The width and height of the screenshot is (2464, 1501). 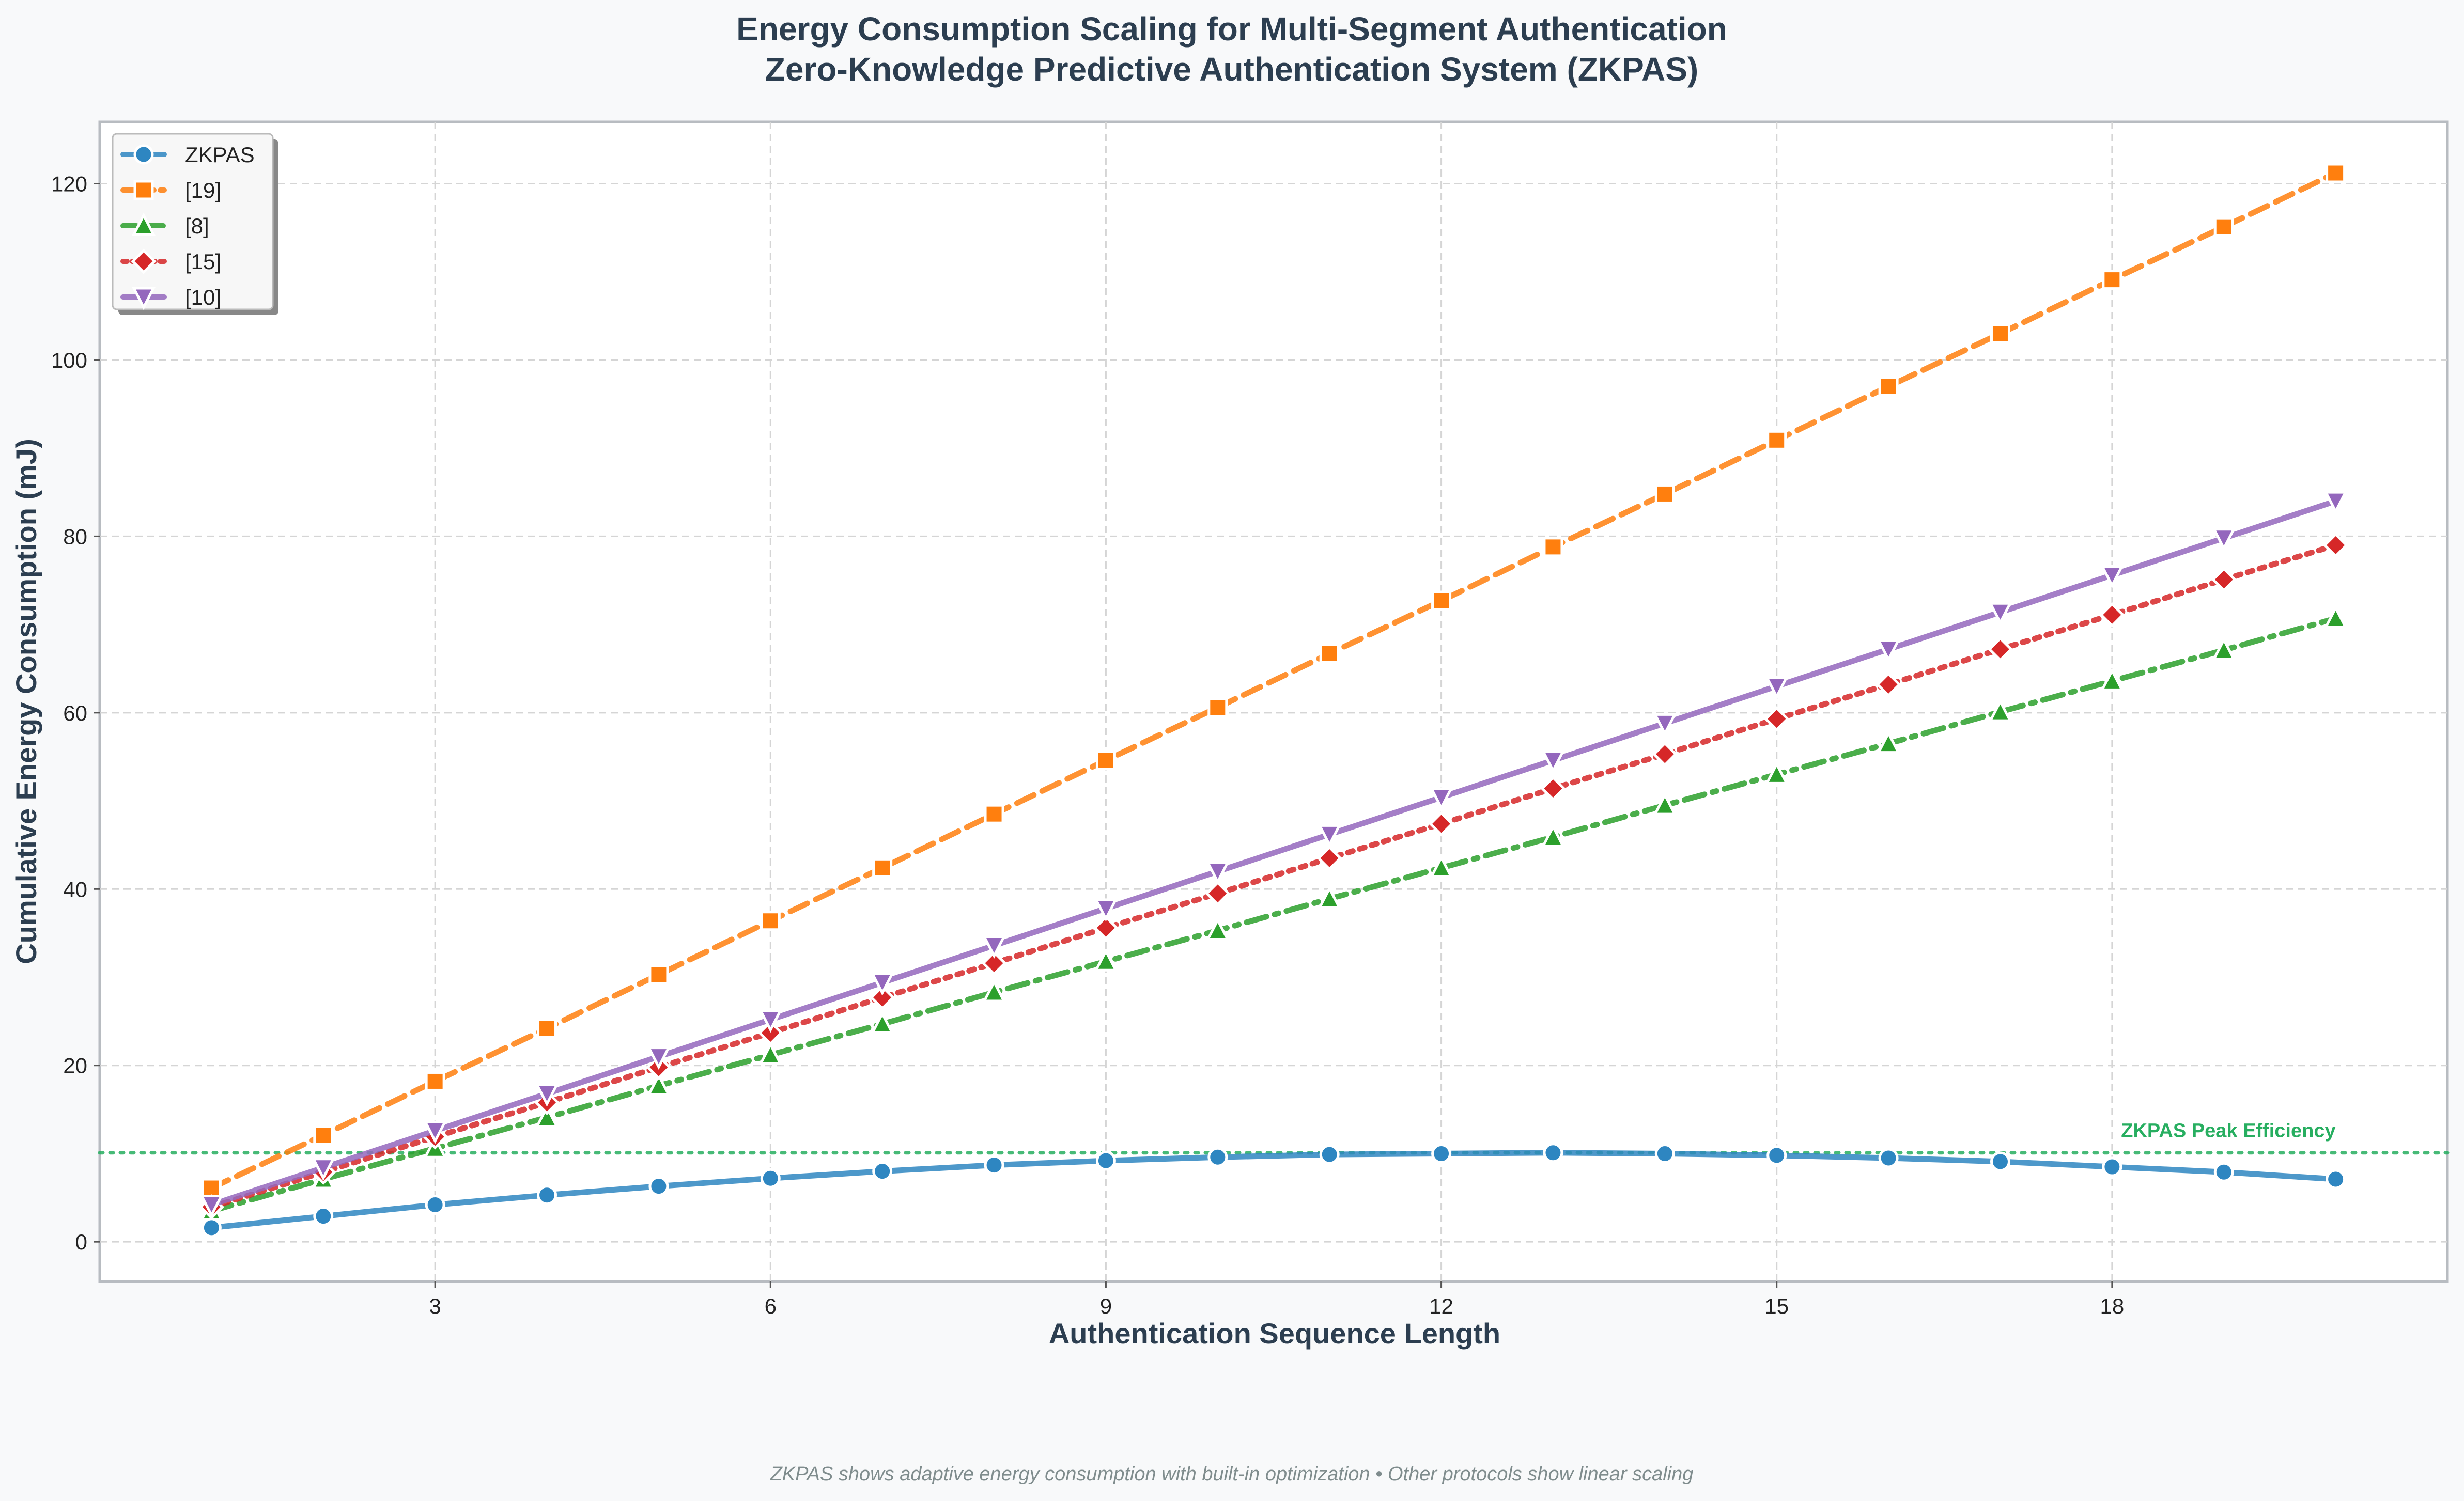 What do you see at coordinates (81, 1242) in the screenshot?
I see `y-tick-label: 0` at bounding box center [81, 1242].